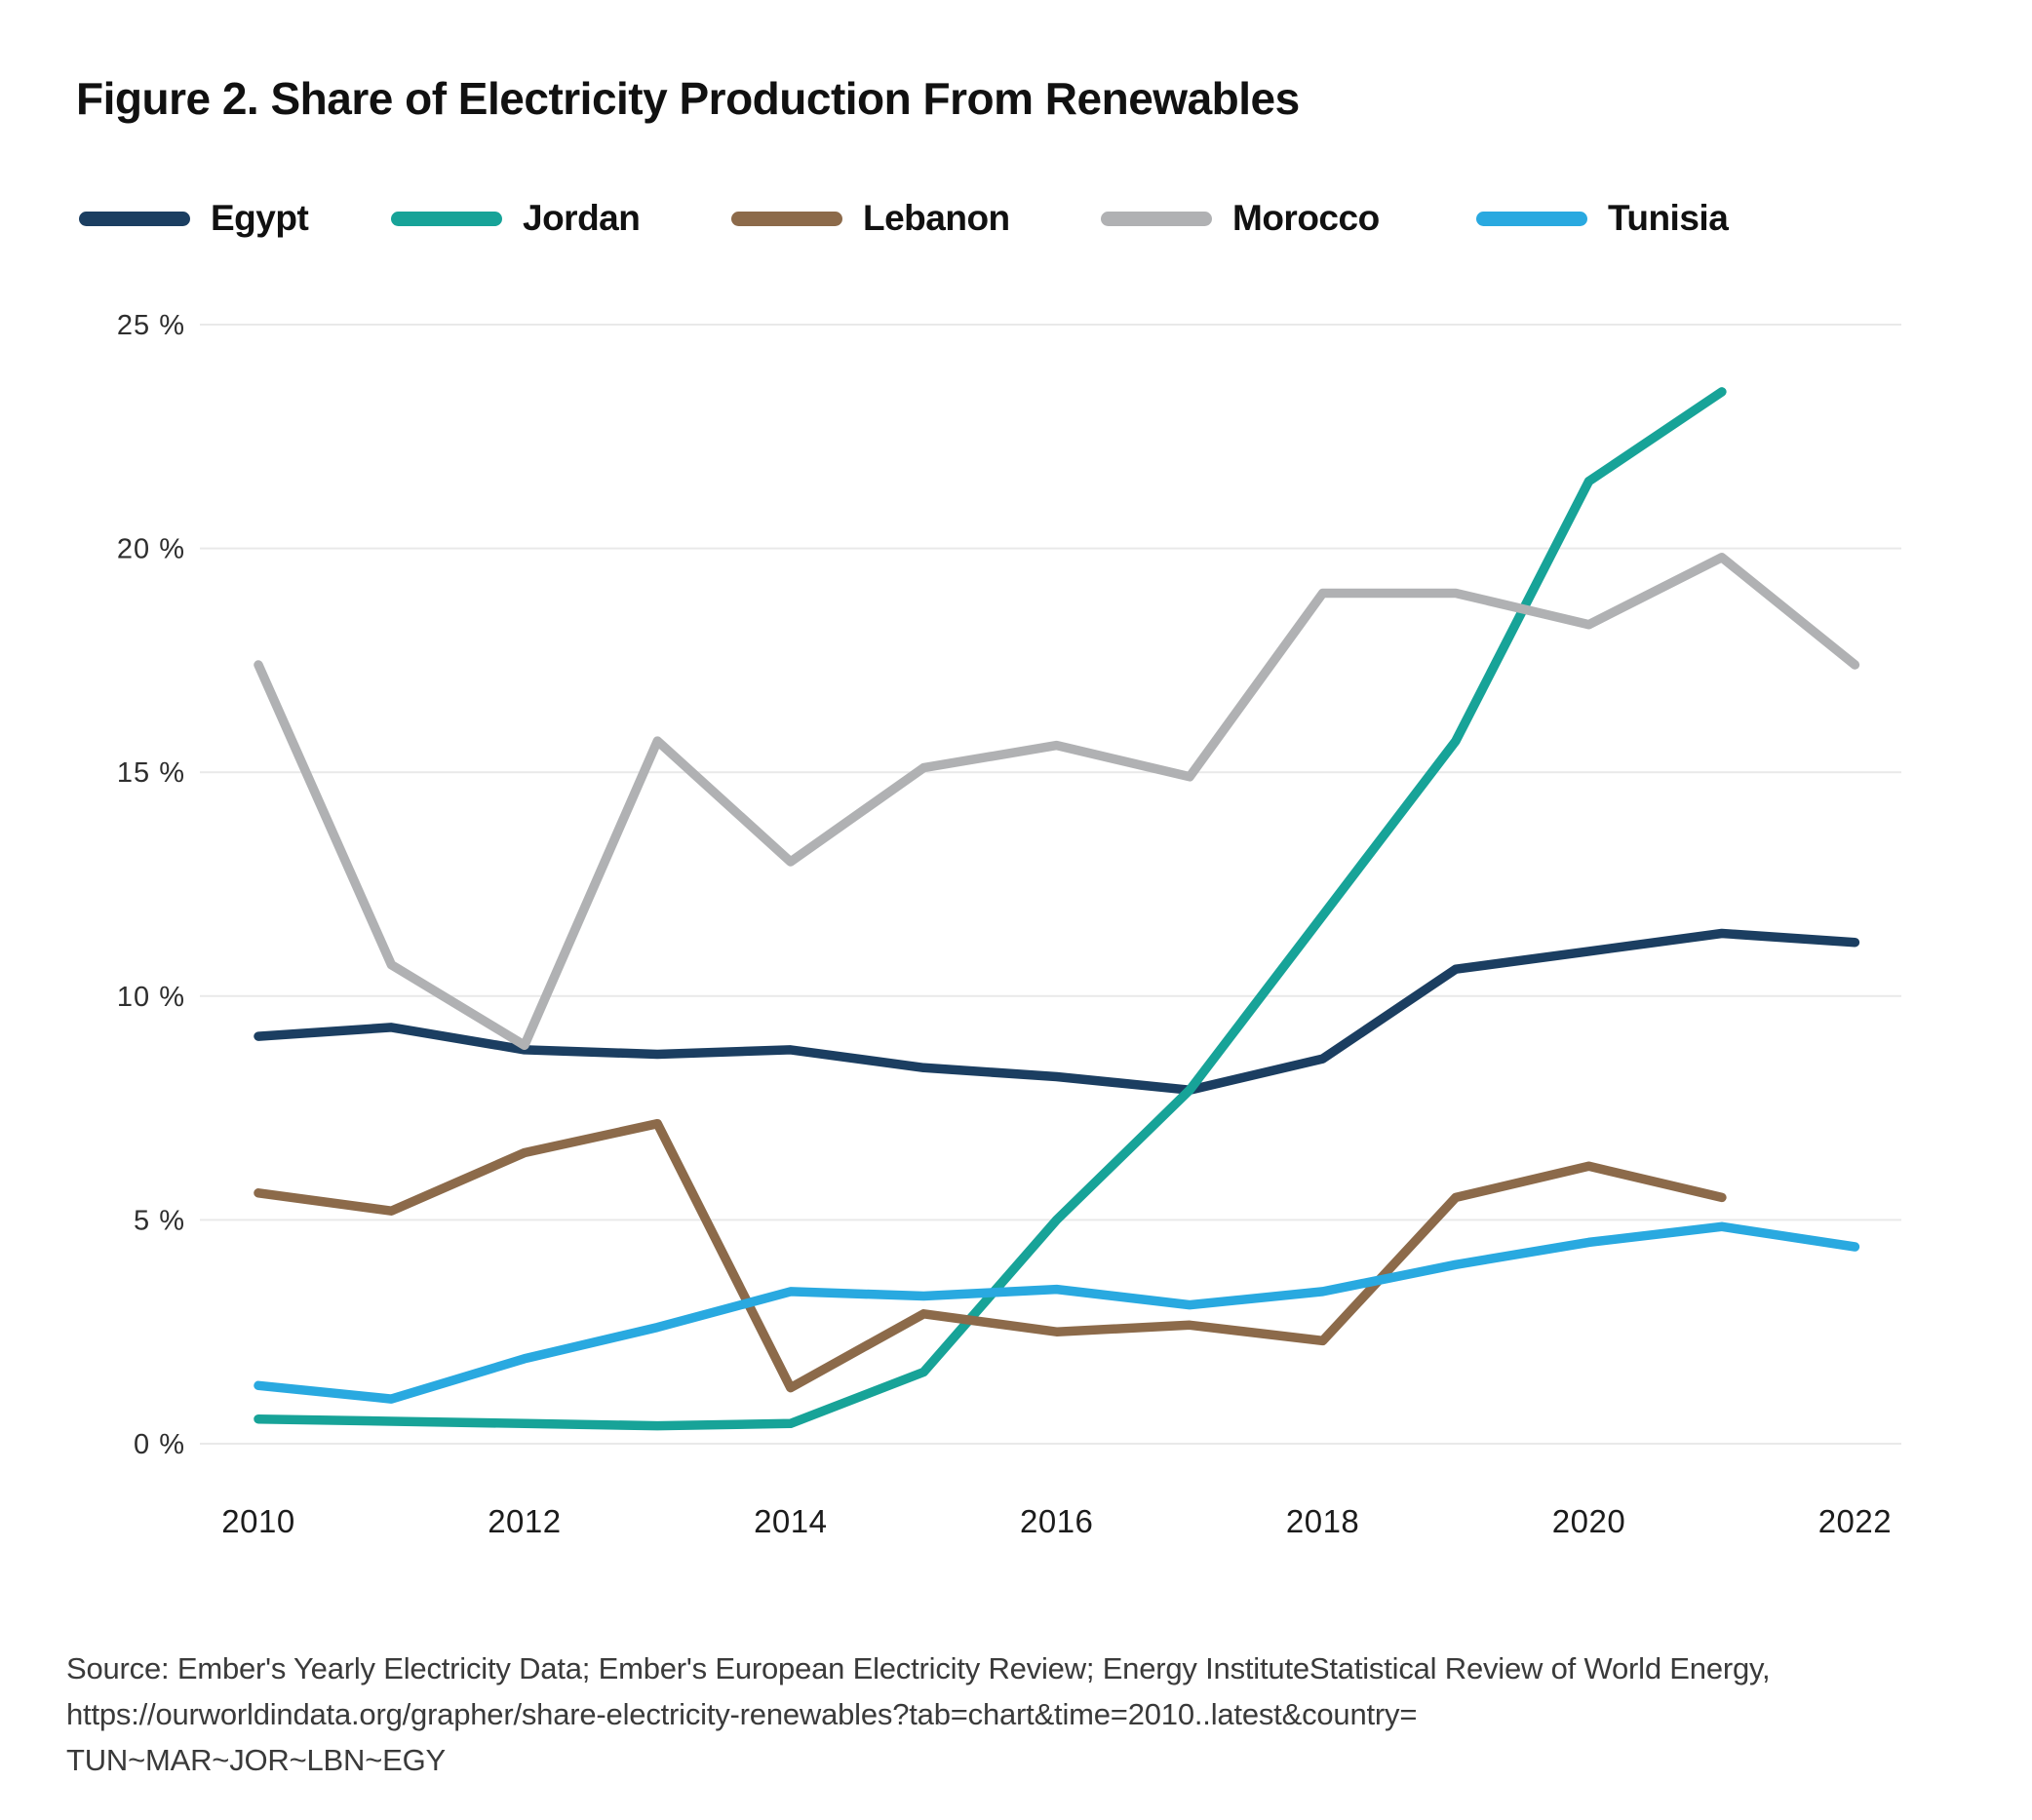 The image size is (2032, 1820). I want to click on y-axis-tick-label: 5 %, so click(159, 1220).